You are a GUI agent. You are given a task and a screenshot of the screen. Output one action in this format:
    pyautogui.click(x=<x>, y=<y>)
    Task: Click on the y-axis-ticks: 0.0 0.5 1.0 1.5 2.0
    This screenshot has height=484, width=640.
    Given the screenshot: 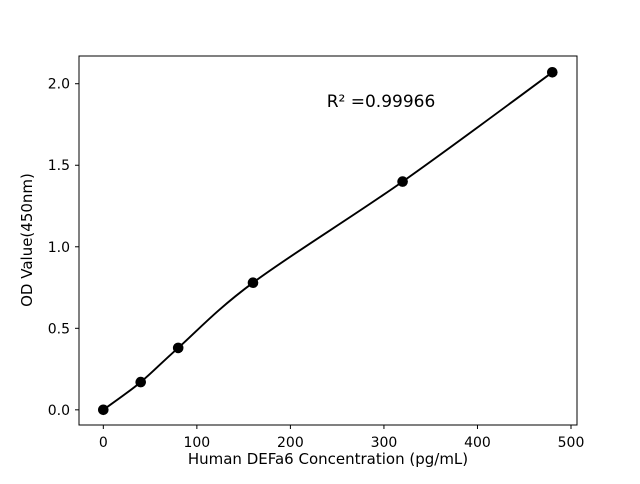 What is the action you would take?
    pyautogui.click(x=63, y=248)
    